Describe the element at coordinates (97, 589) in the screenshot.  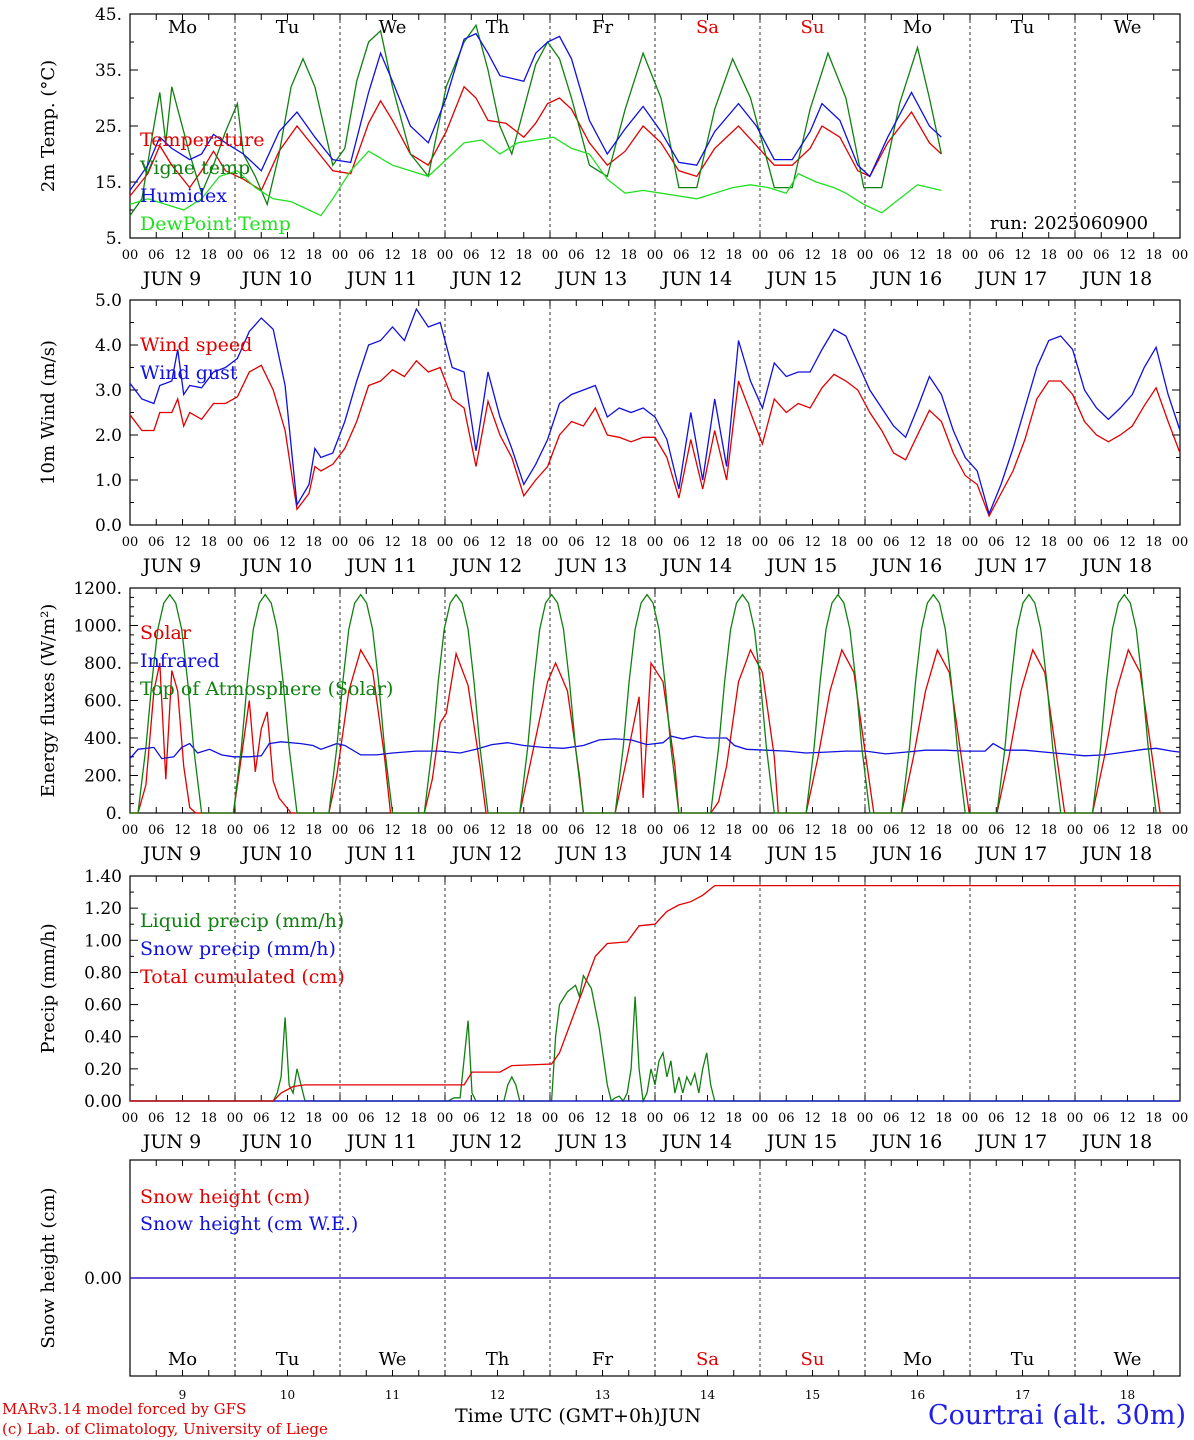
I see `y-tick-label: 1200.` at that location.